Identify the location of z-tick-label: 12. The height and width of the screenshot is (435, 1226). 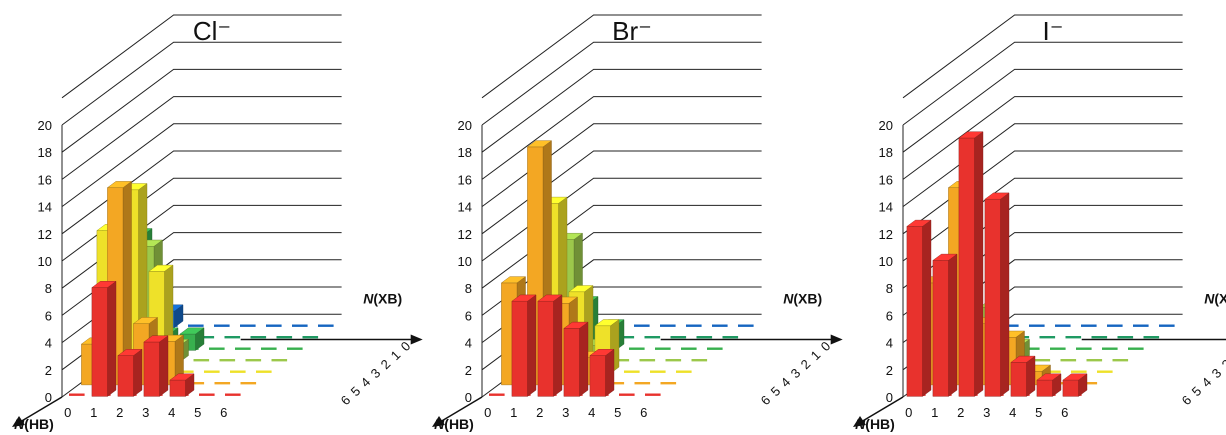
(886, 234).